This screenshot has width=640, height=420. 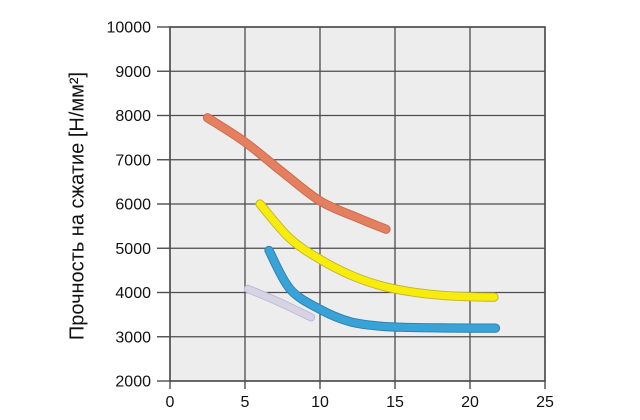 I want to click on y-axis-title: Прочность на сжатие [Н/мм²], so click(x=77, y=206).